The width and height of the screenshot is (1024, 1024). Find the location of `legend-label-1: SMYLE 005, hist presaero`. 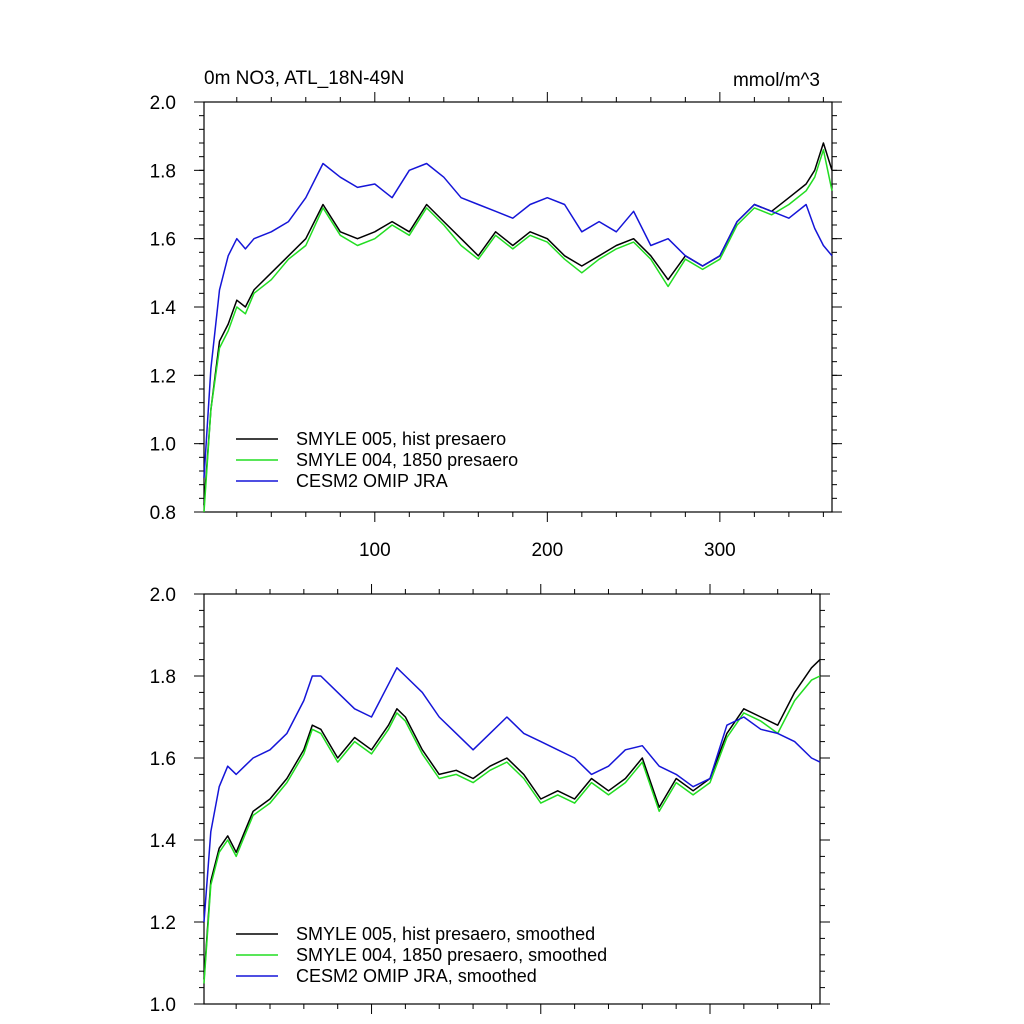

legend-label-1: SMYLE 005, hist presaero is located at coordinates (401, 439).